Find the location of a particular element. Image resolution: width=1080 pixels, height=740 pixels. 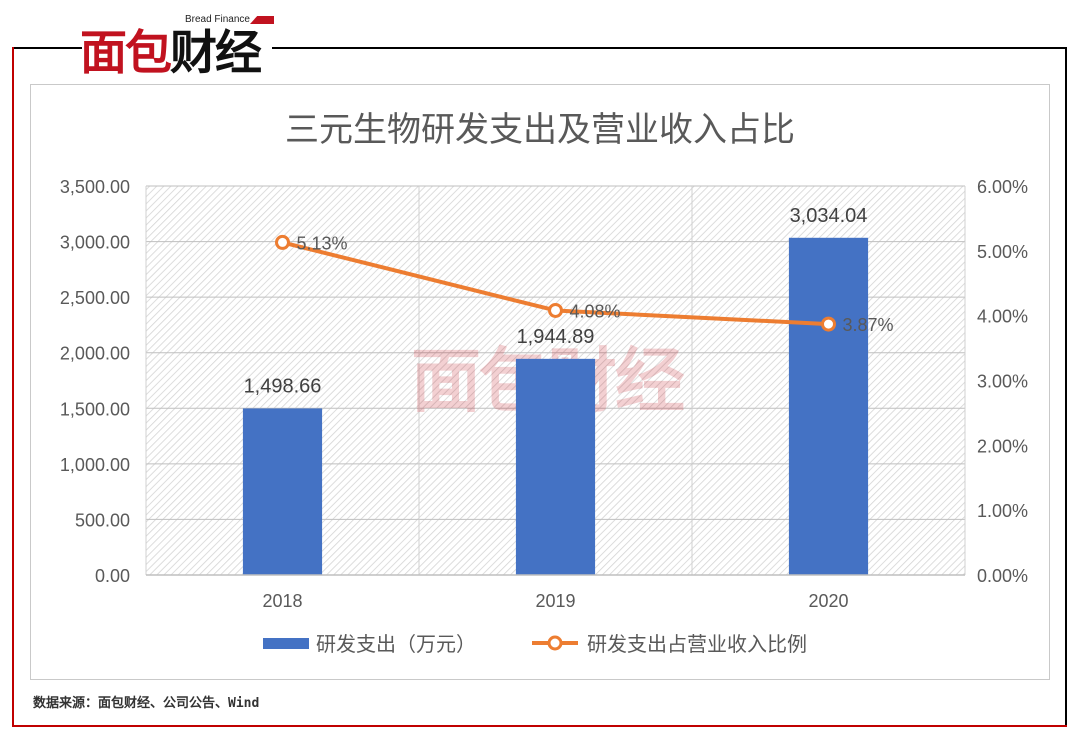

logo-english-name: Bread Finance is located at coordinates (217, 19).